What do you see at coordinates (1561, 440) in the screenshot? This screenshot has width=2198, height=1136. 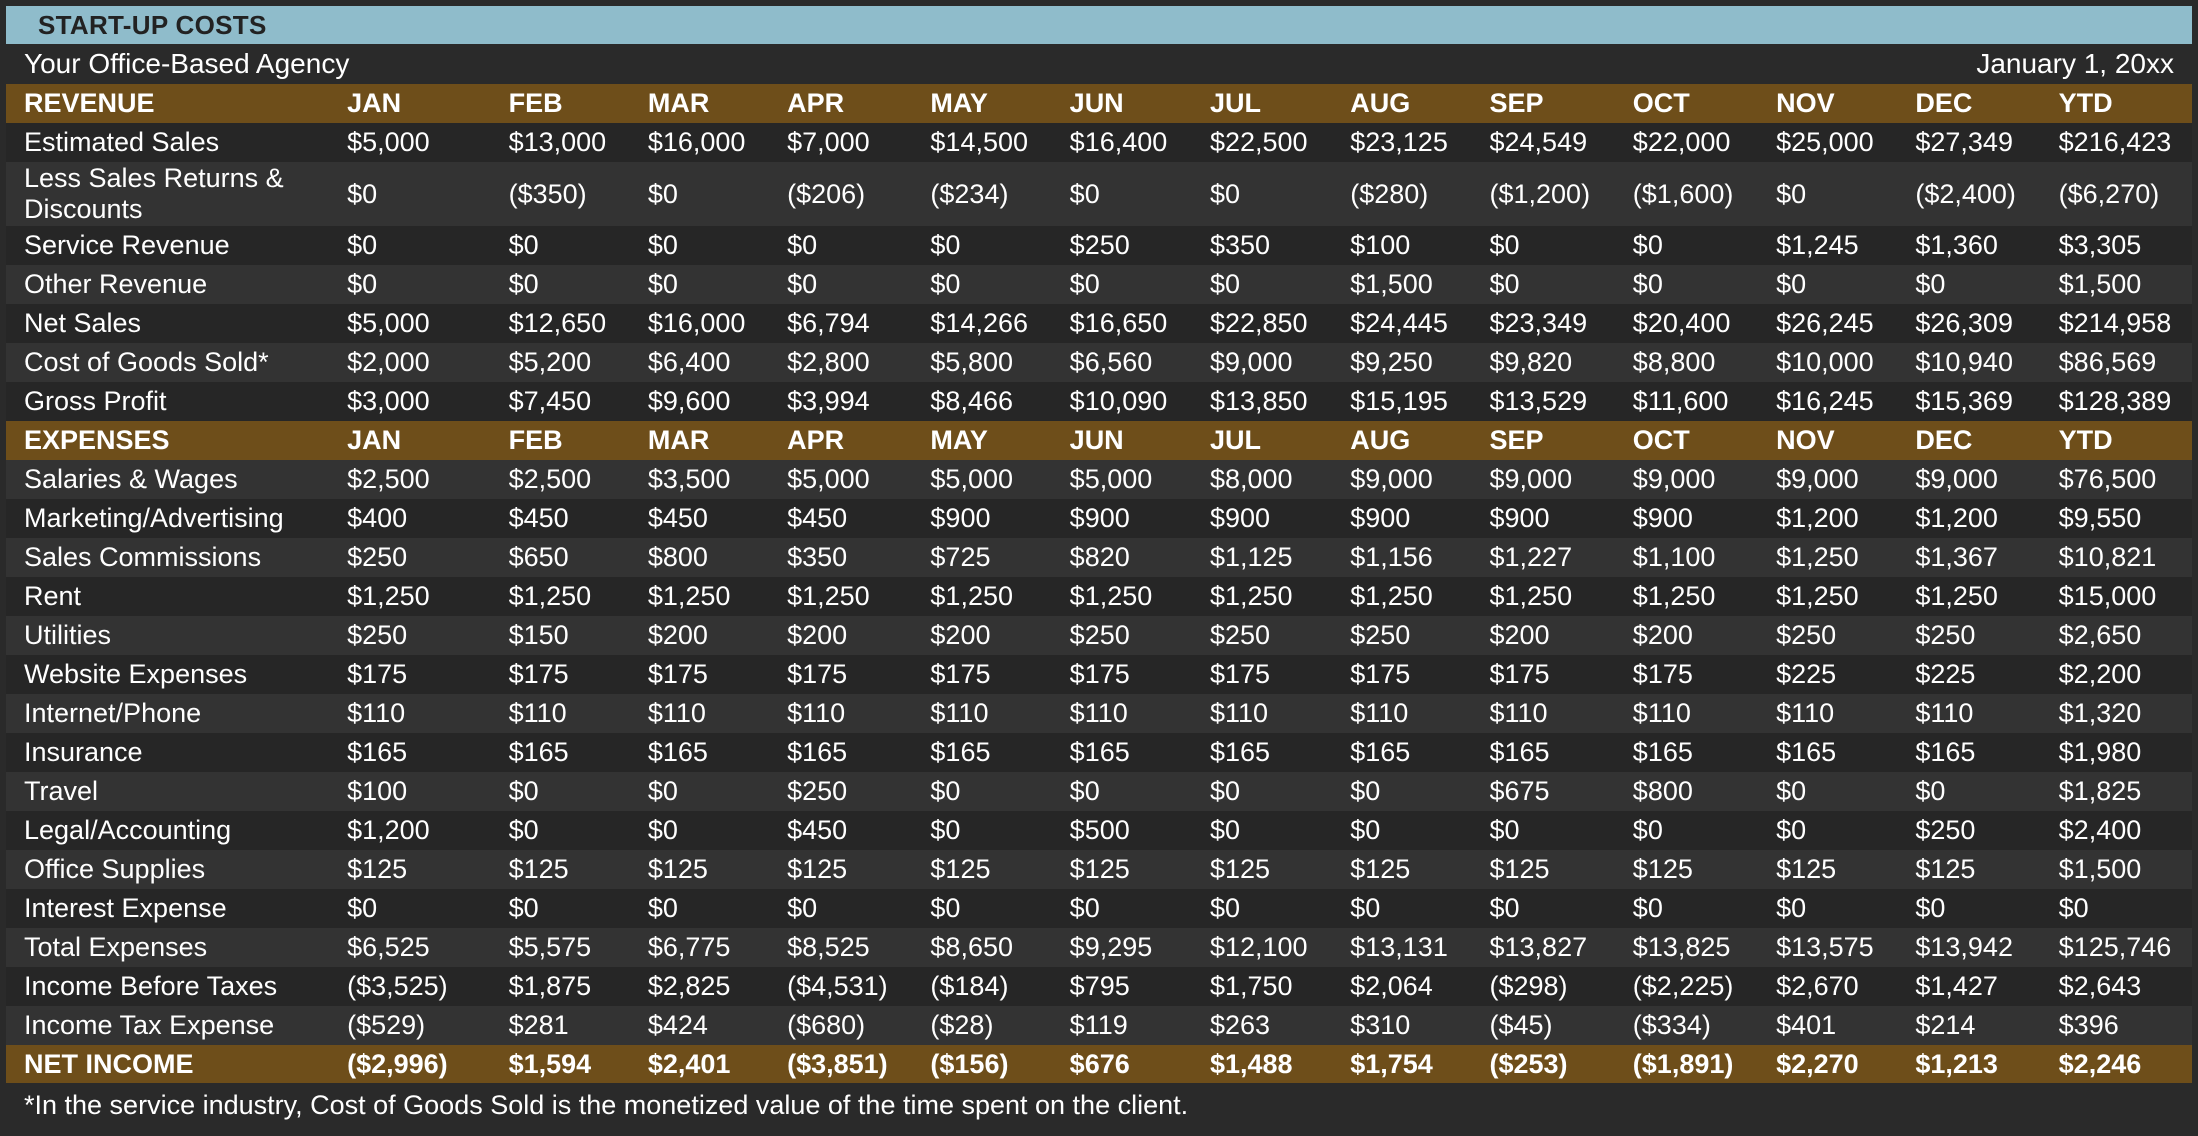 I see `cell: SEP` at bounding box center [1561, 440].